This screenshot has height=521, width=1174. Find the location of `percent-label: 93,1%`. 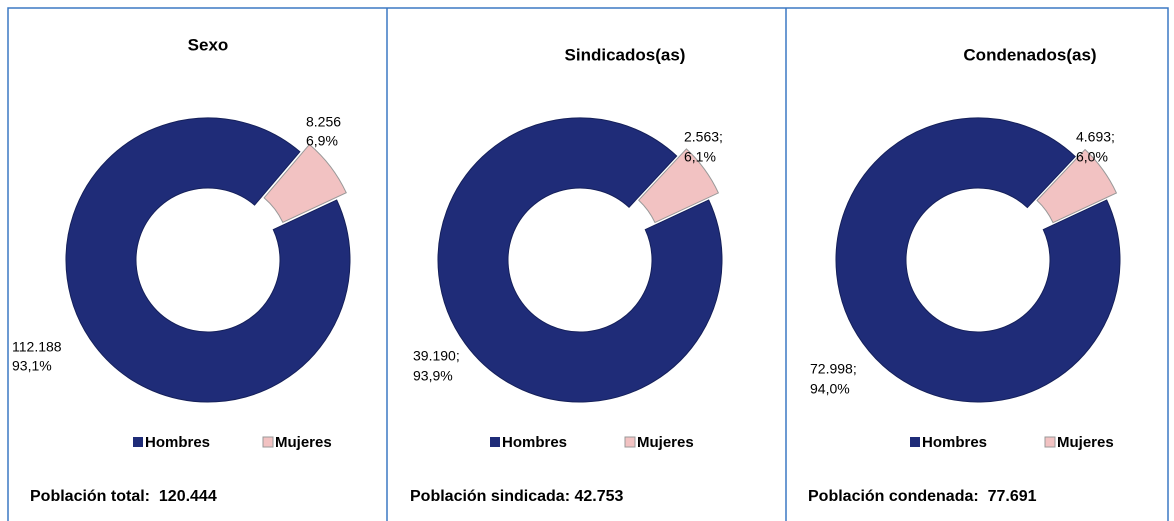

percent-label: 93,1% is located at coordinates (32, 366).